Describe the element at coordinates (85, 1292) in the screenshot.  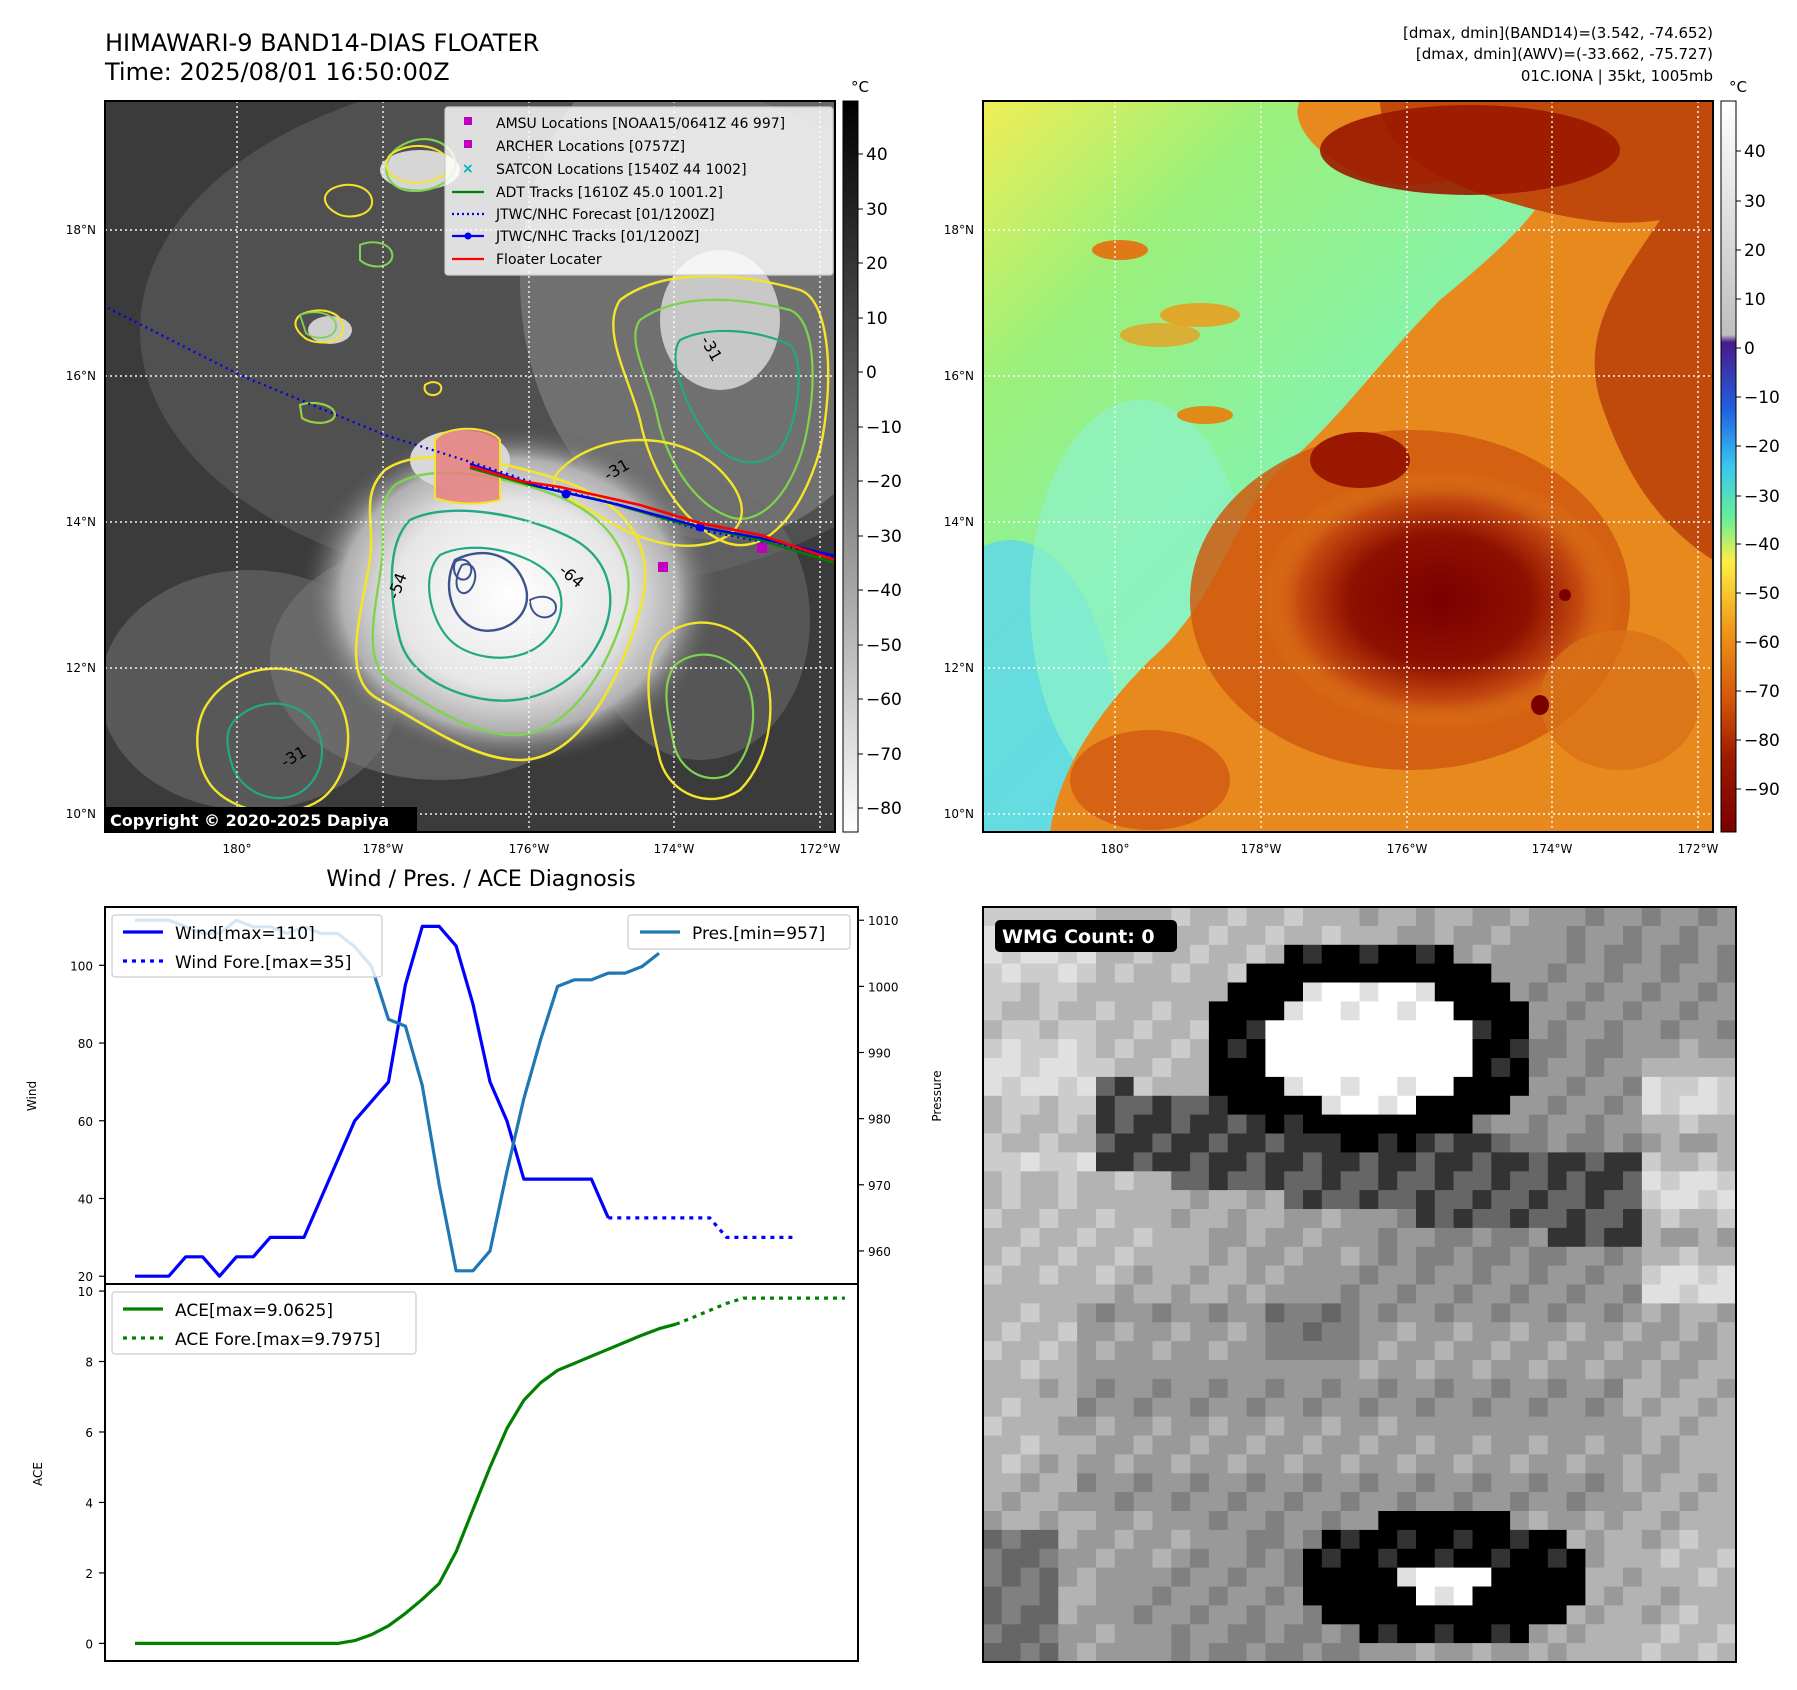
I see `ace-tick-label: 10` at that location.